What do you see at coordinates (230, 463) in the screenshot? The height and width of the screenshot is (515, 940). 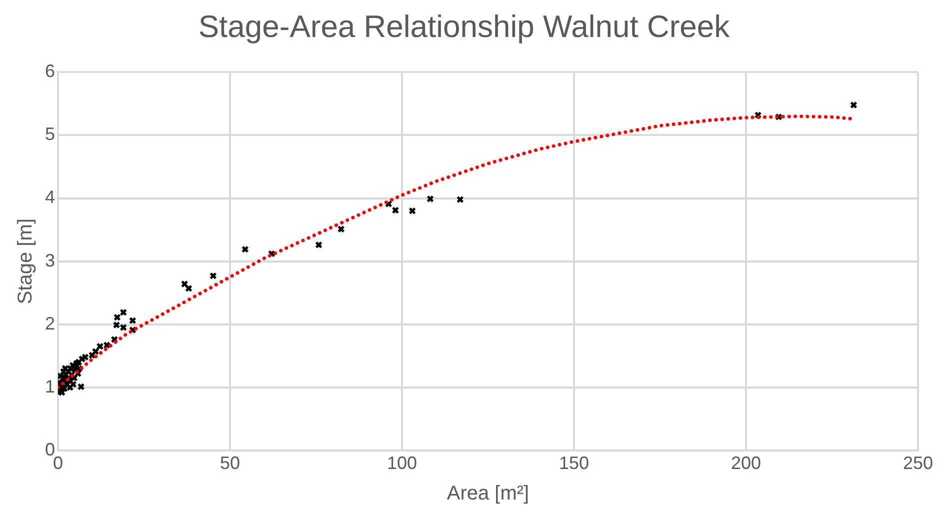 I see `x-tick-label: 50` at bounding box center [230, 463].